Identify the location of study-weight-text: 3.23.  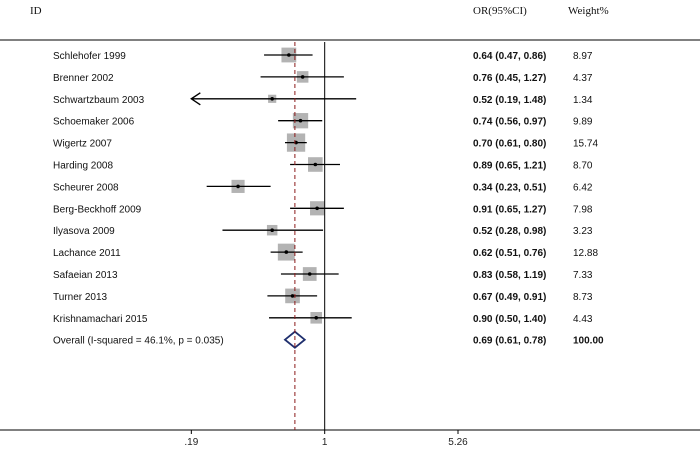
(583, 231).